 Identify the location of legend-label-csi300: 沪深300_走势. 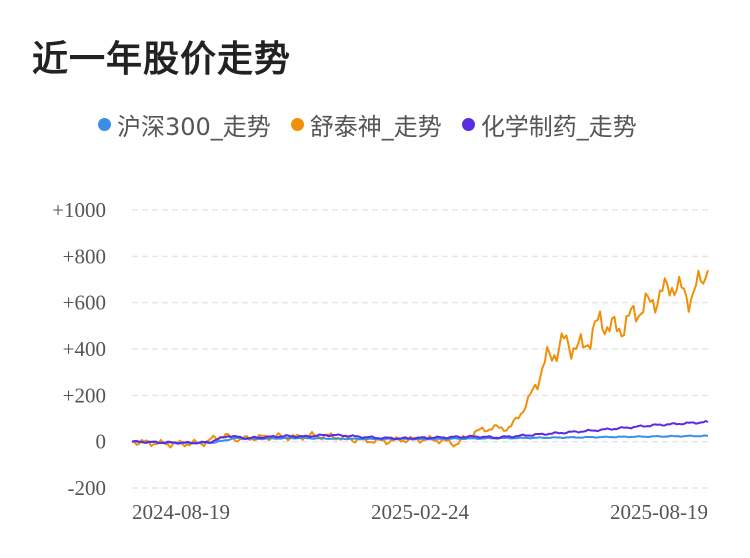
(194, 126).